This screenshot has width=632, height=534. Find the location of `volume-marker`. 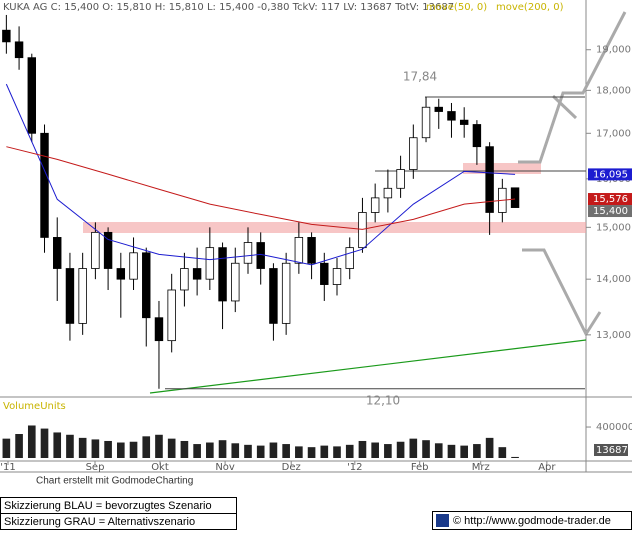

volume-marker is located at coordinates (611, 450).